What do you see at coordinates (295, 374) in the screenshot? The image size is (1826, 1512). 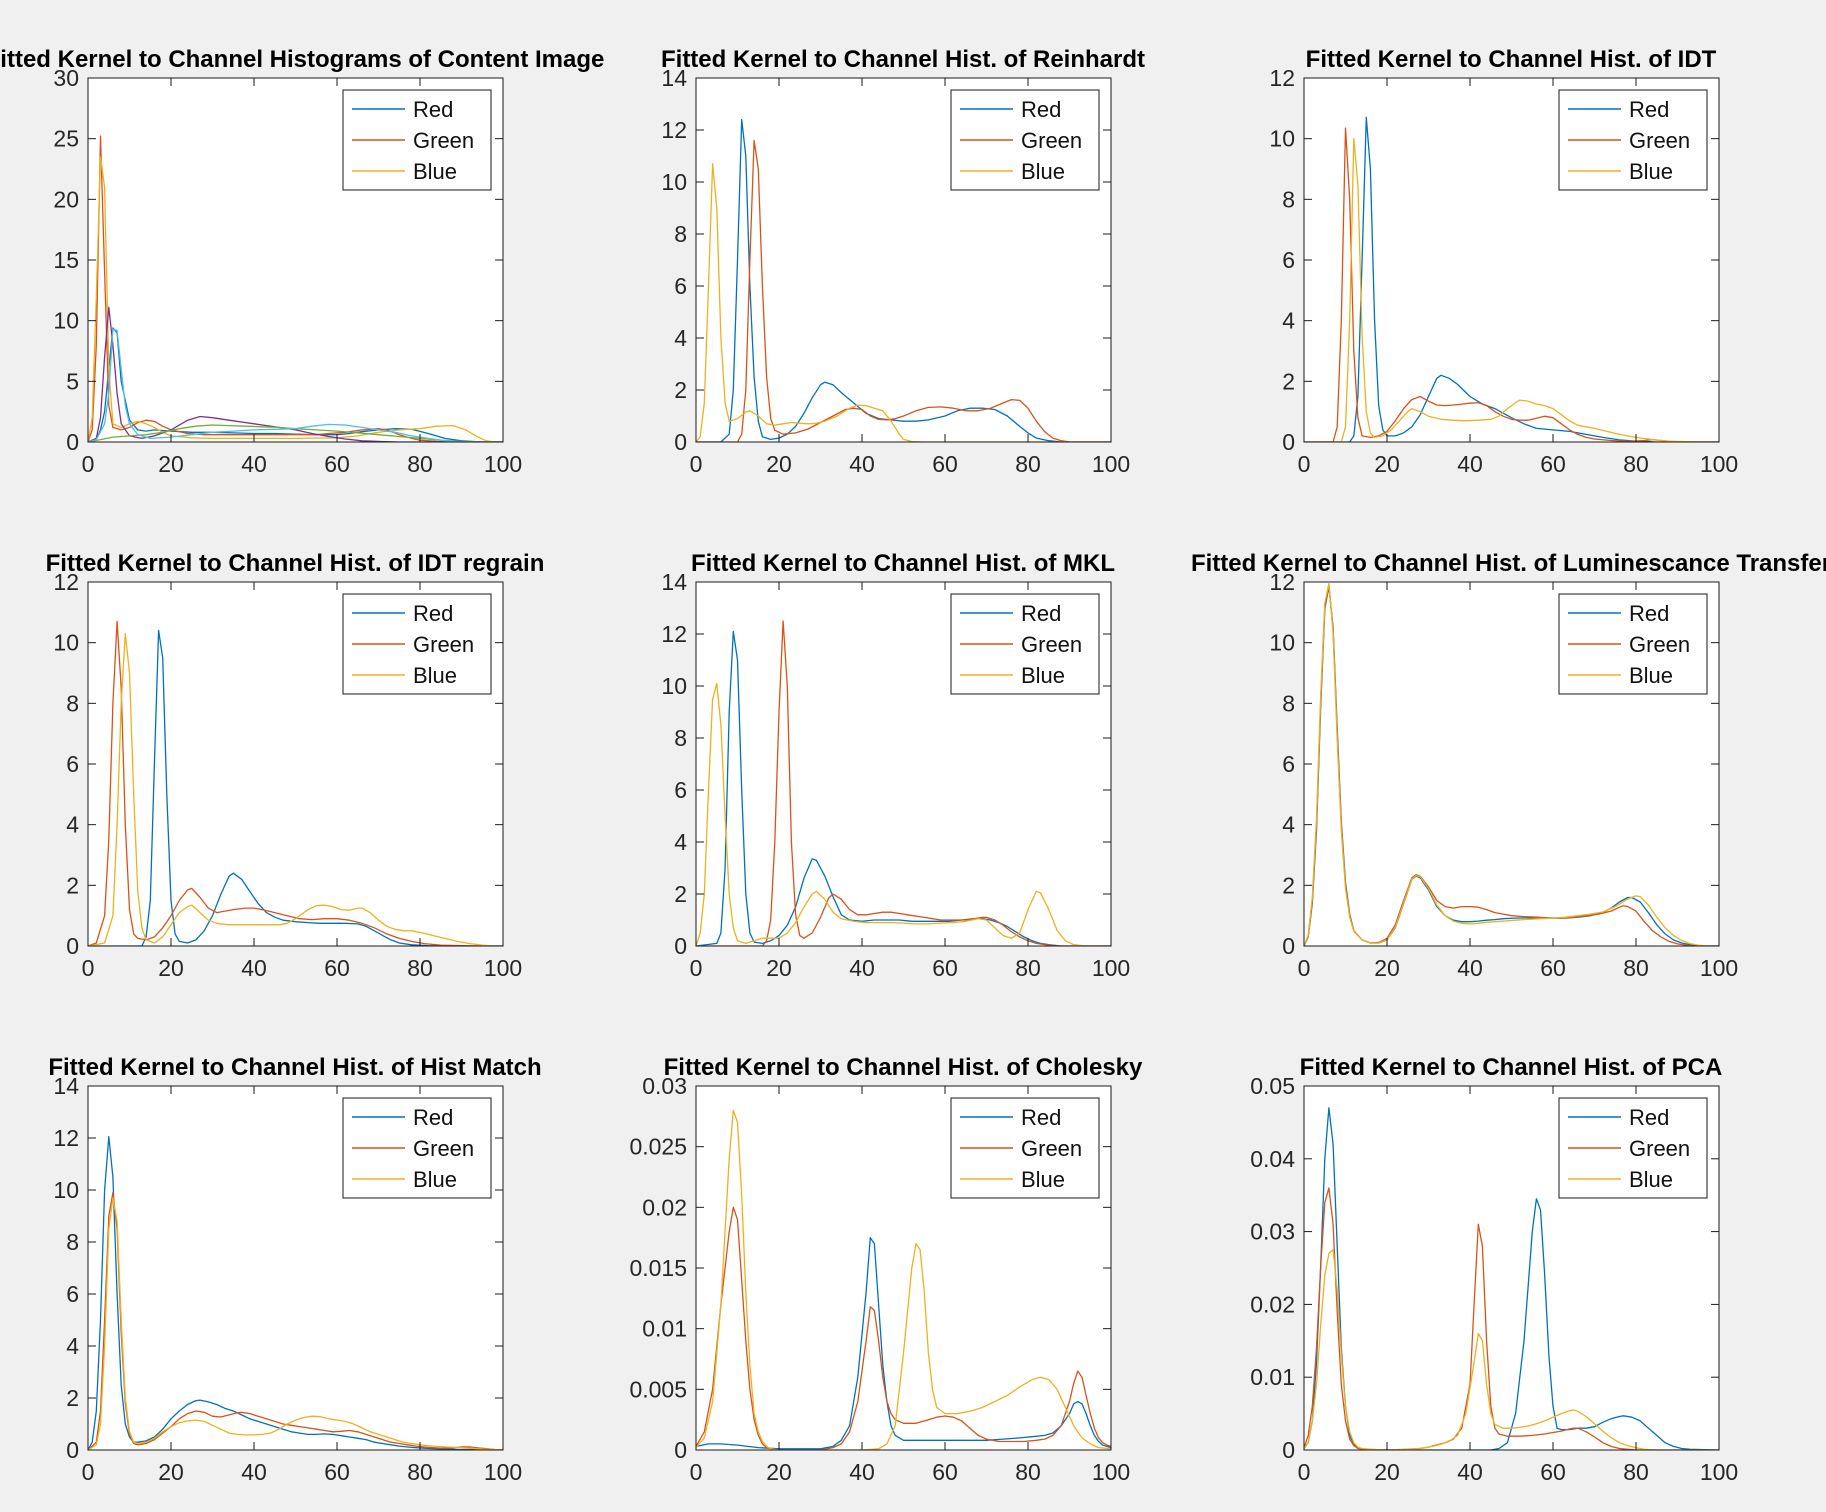 I see `curve-extra-purple` at bounding box center [295, 374].